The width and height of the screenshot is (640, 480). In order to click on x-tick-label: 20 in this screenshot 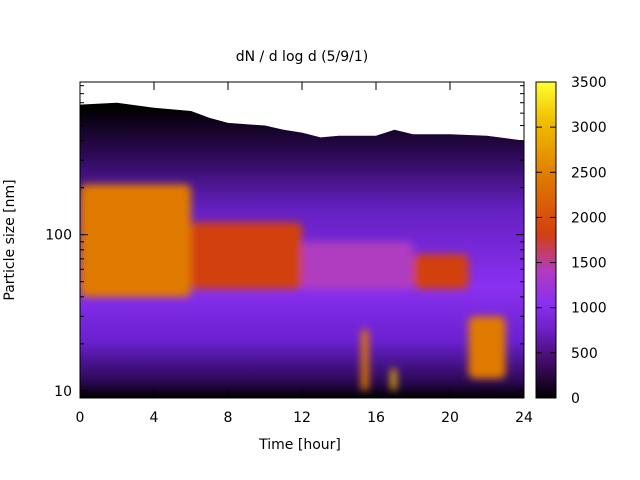, I will do `click(450, 418)`.